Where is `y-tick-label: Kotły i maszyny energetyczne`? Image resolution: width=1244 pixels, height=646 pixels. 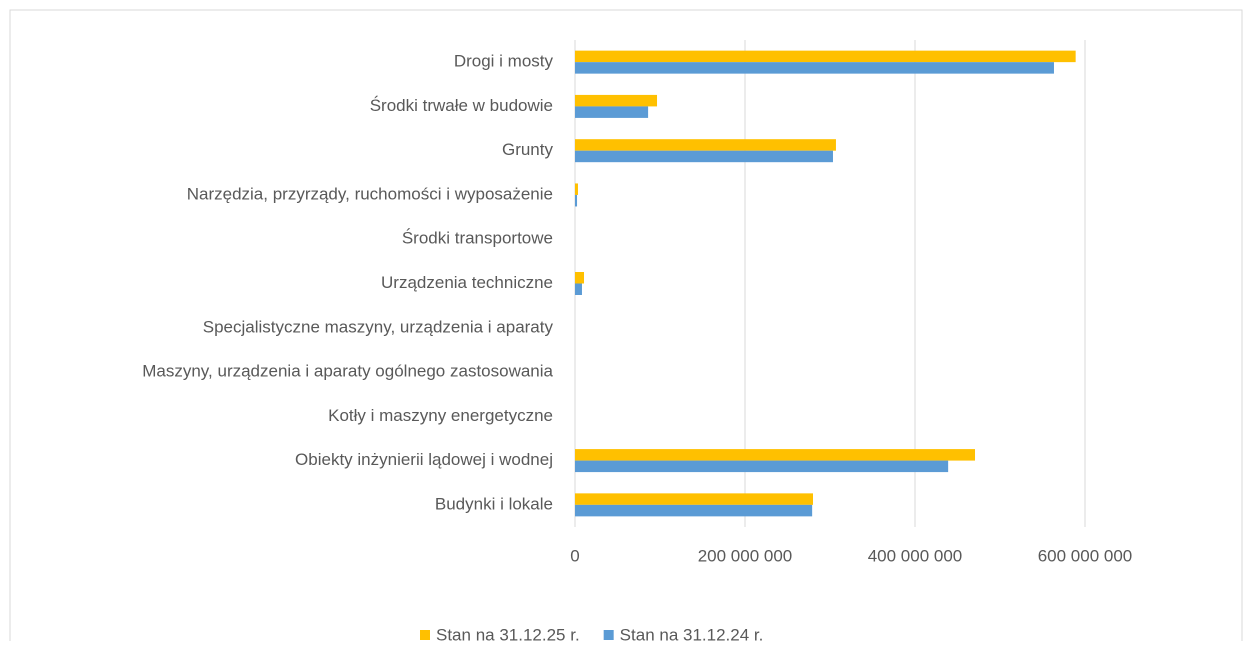
y-tick-label: Kotły i maszyny energetyczne is located at coordinates (440, 415).